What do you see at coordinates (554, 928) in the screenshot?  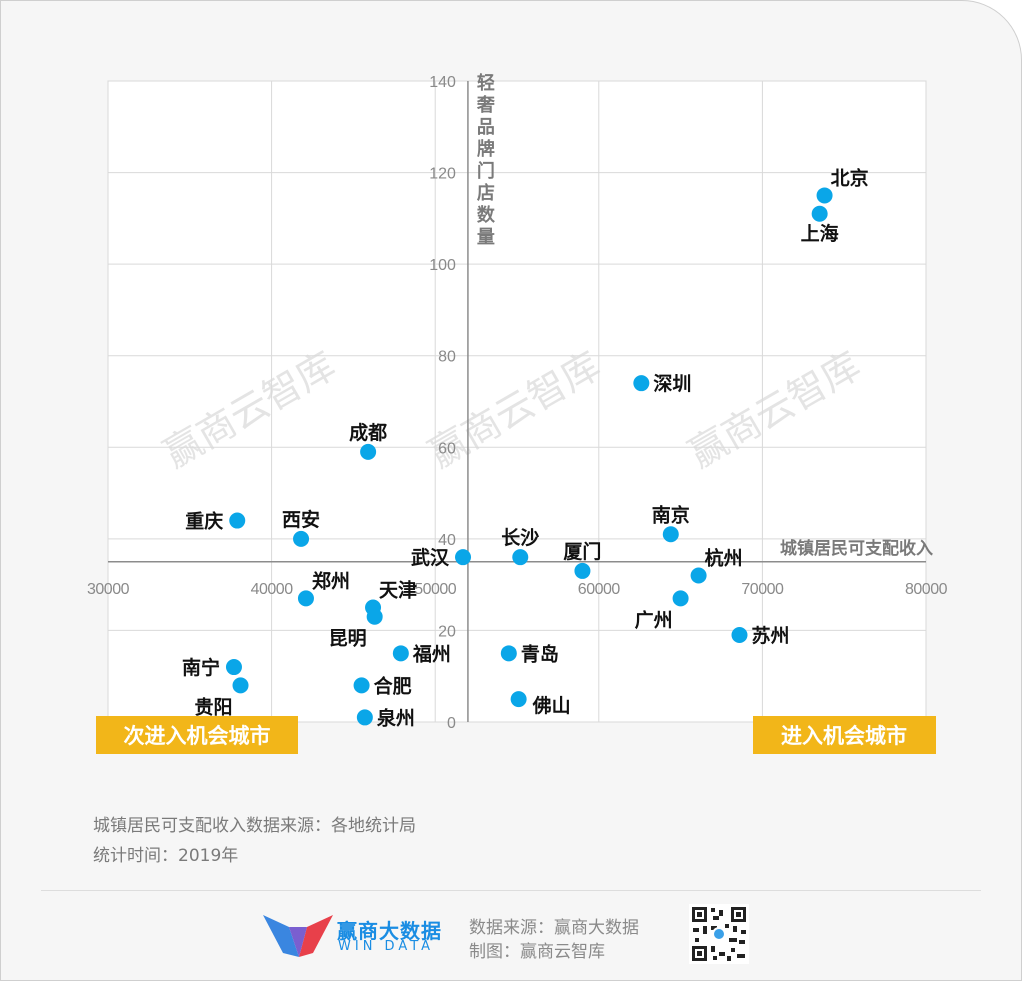 I see `data-source-credit: 数据来源：赢商大数据` at bounding box center [554, 928].